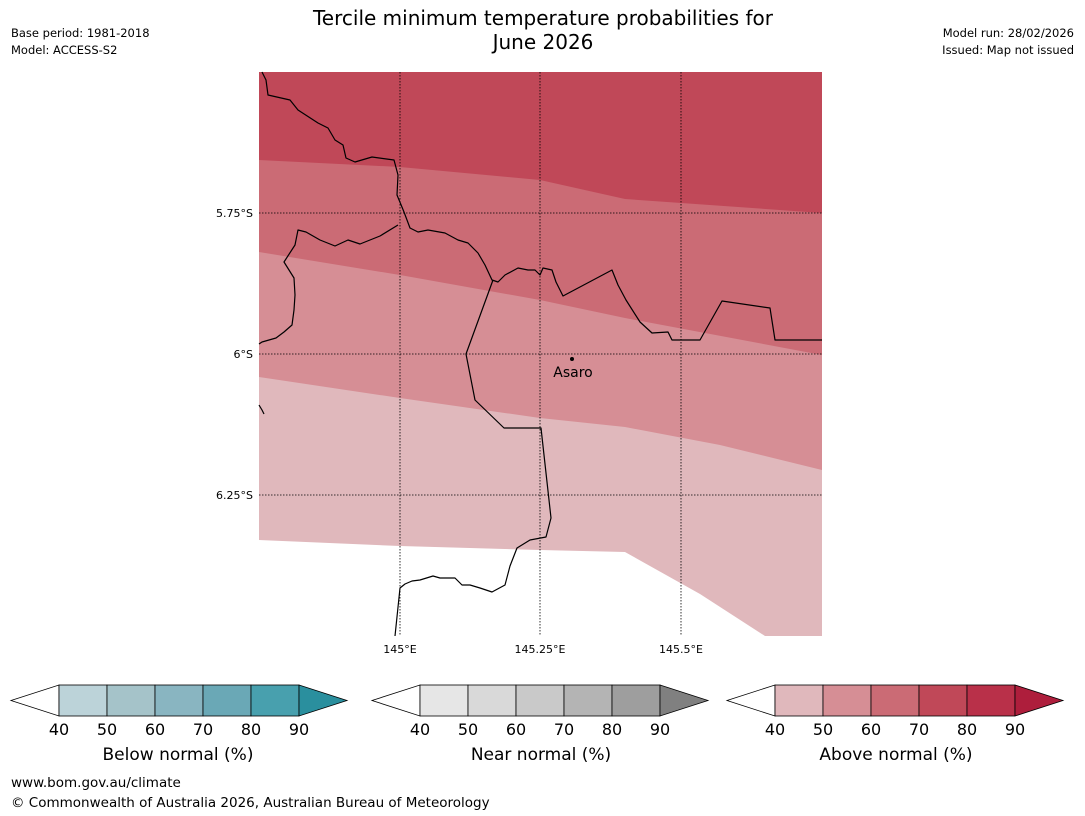 The width and height of the screenshot is (1085, 816). What do you see at coordinates (234, 495) in the screenshot?
I see `lat-label-6-25: 6.25°S` at bounding box center [234, 495].